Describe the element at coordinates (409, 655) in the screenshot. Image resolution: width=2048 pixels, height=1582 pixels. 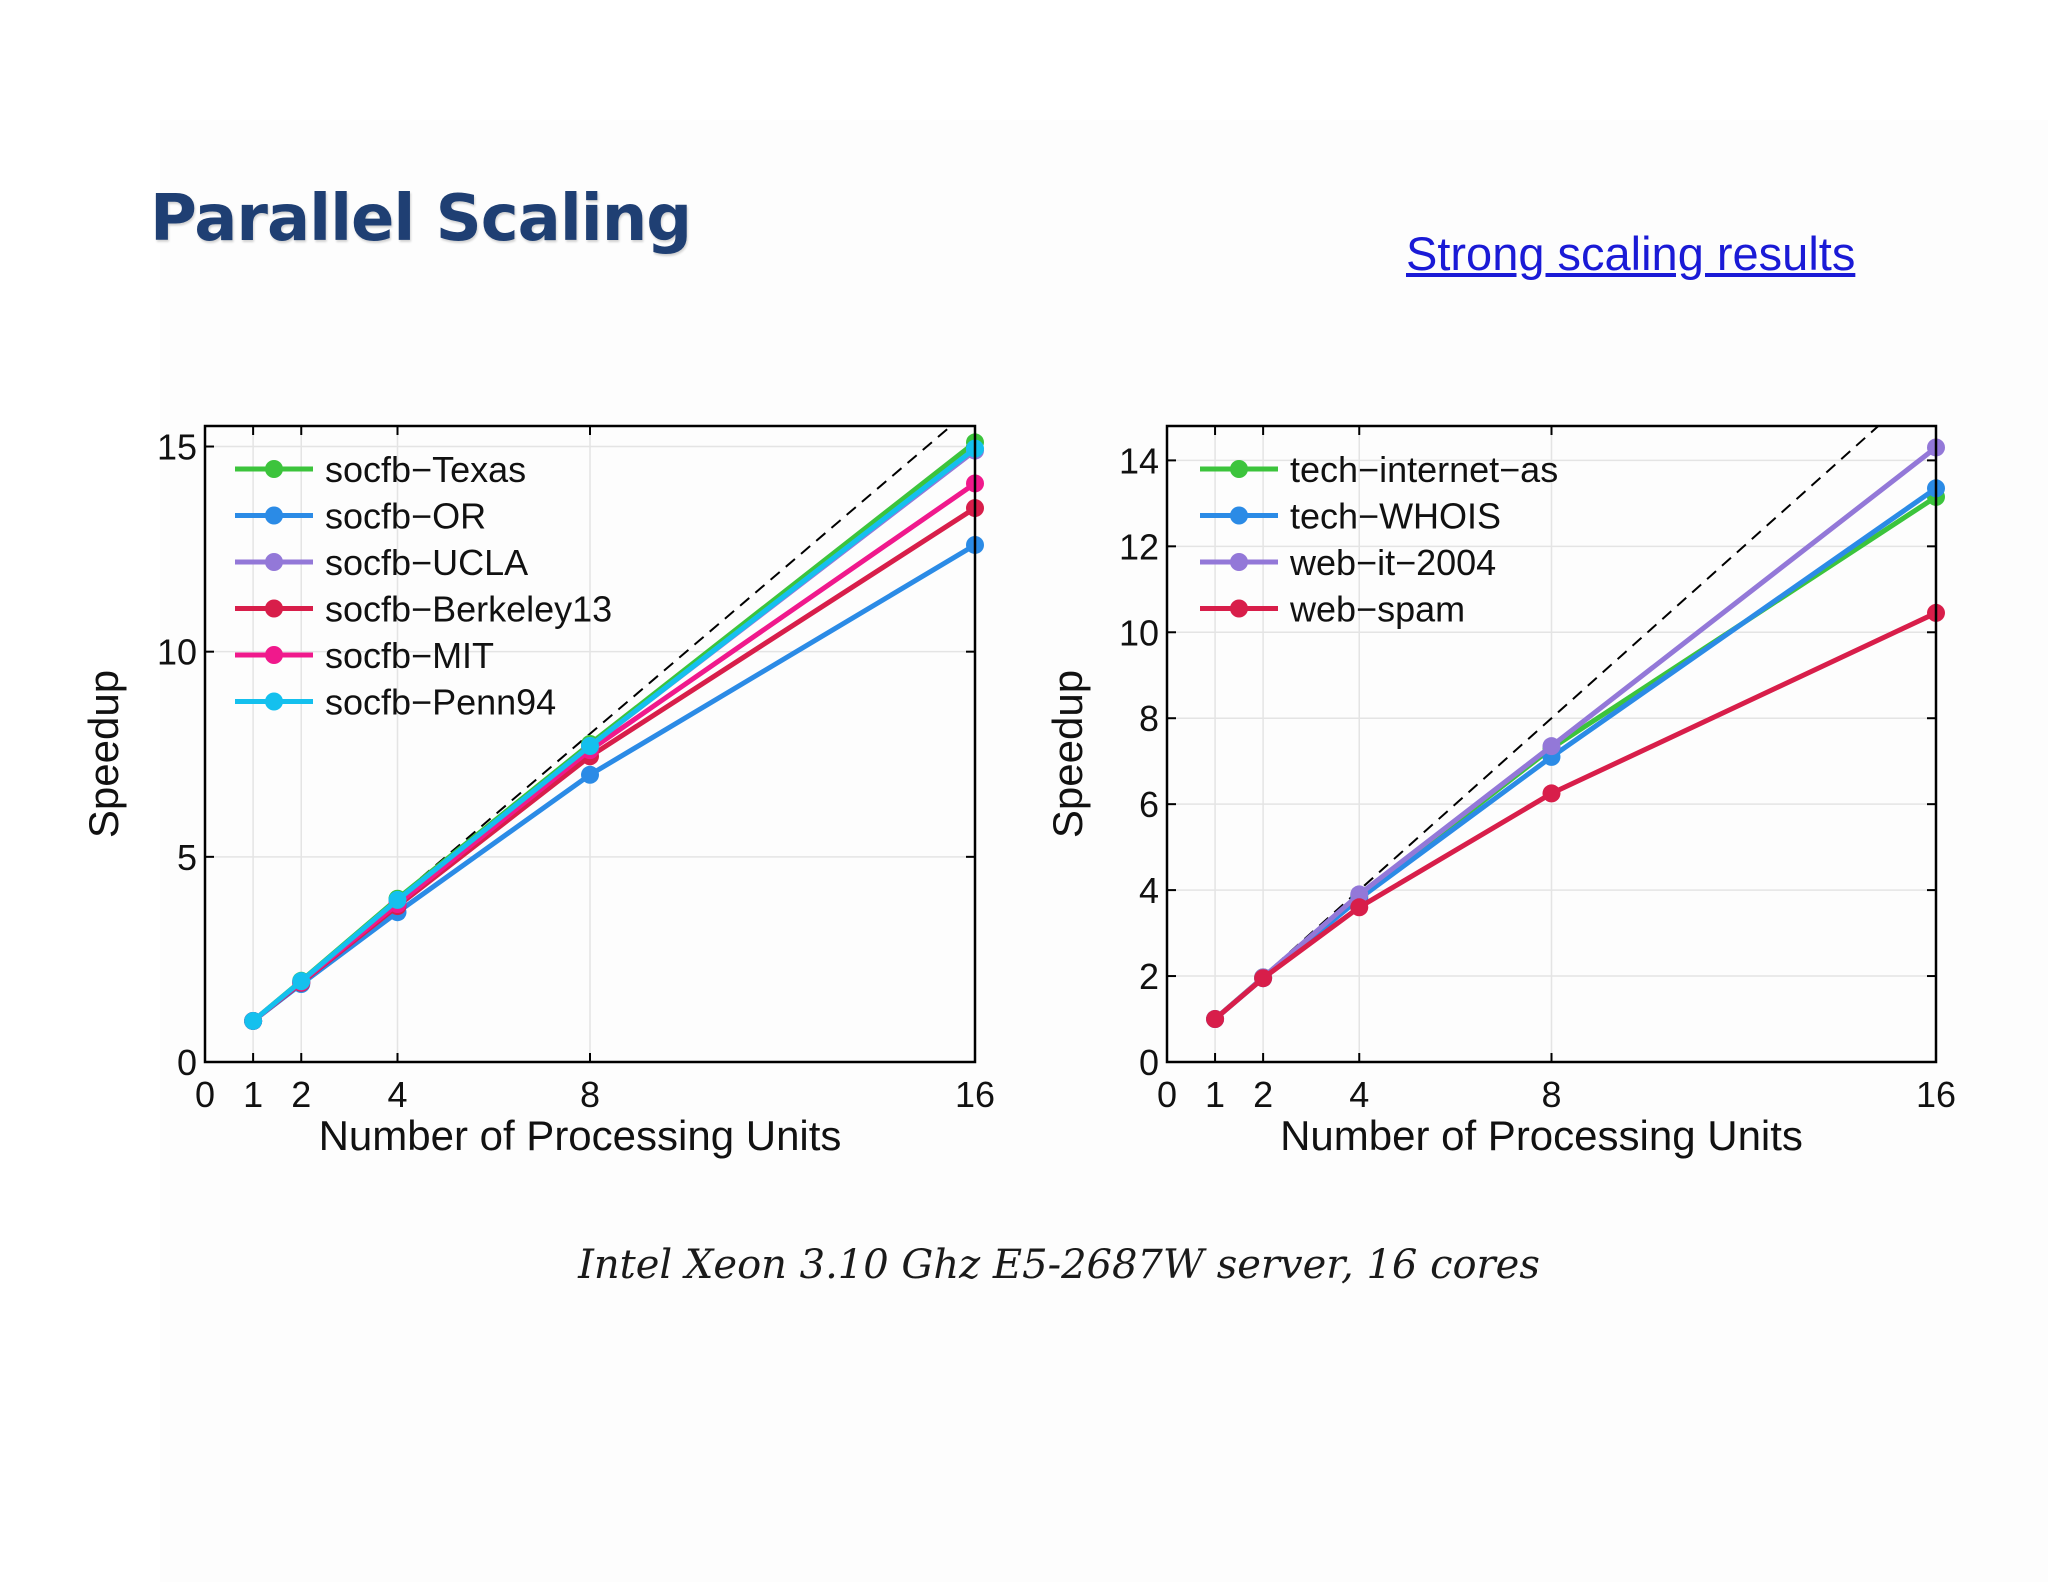
I see `legend-label: socfb−MIT` at that location.